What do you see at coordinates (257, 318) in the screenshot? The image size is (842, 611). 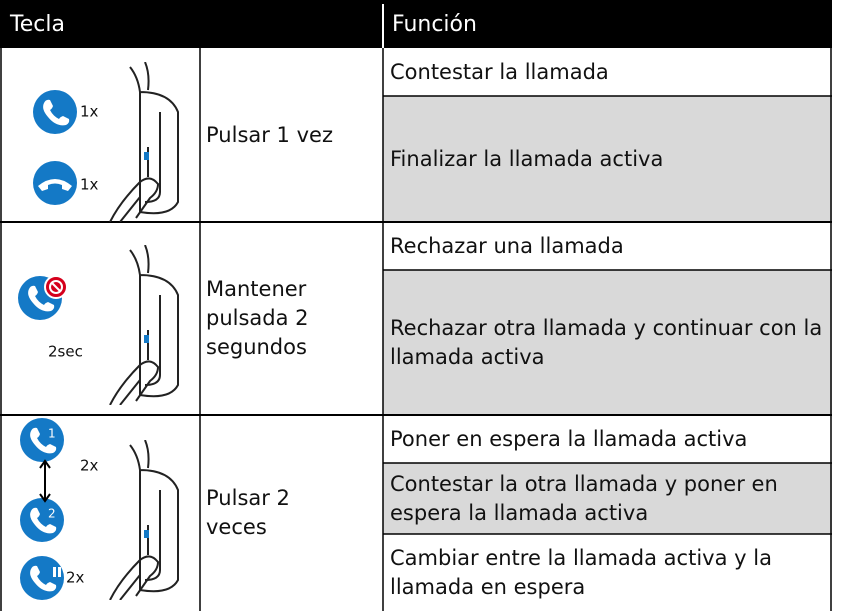 I see `action: Mantener pulsada 2 segundos` at bounding box center [257, 318].